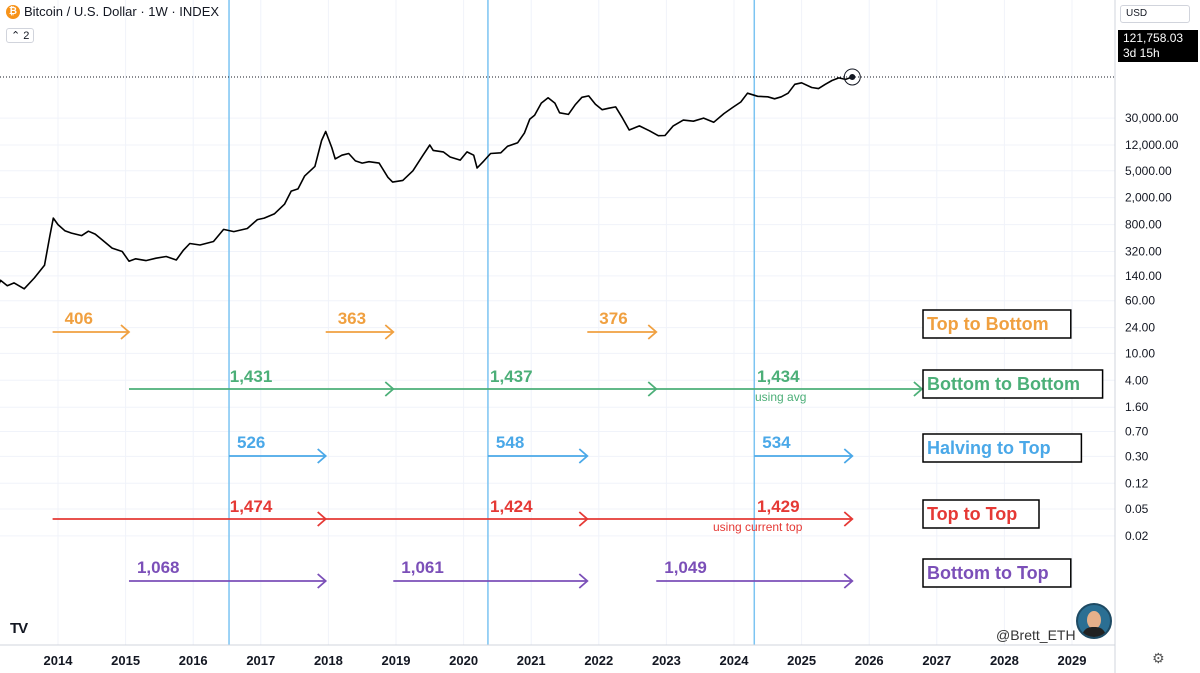  I want to click on top_to_top-note: using current top, so click(758, 527).